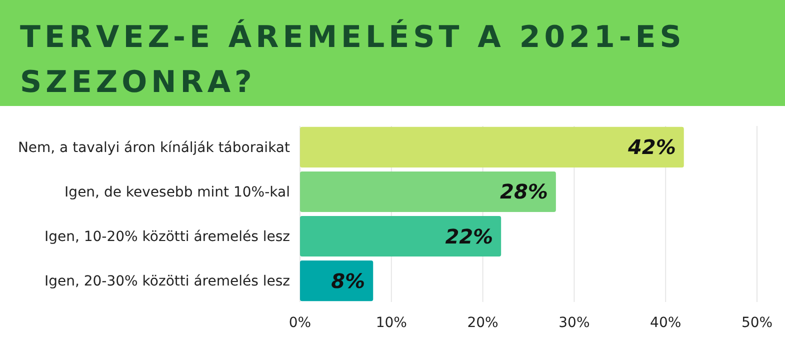  I want to click on data-label: 22%, so click(469, 236).